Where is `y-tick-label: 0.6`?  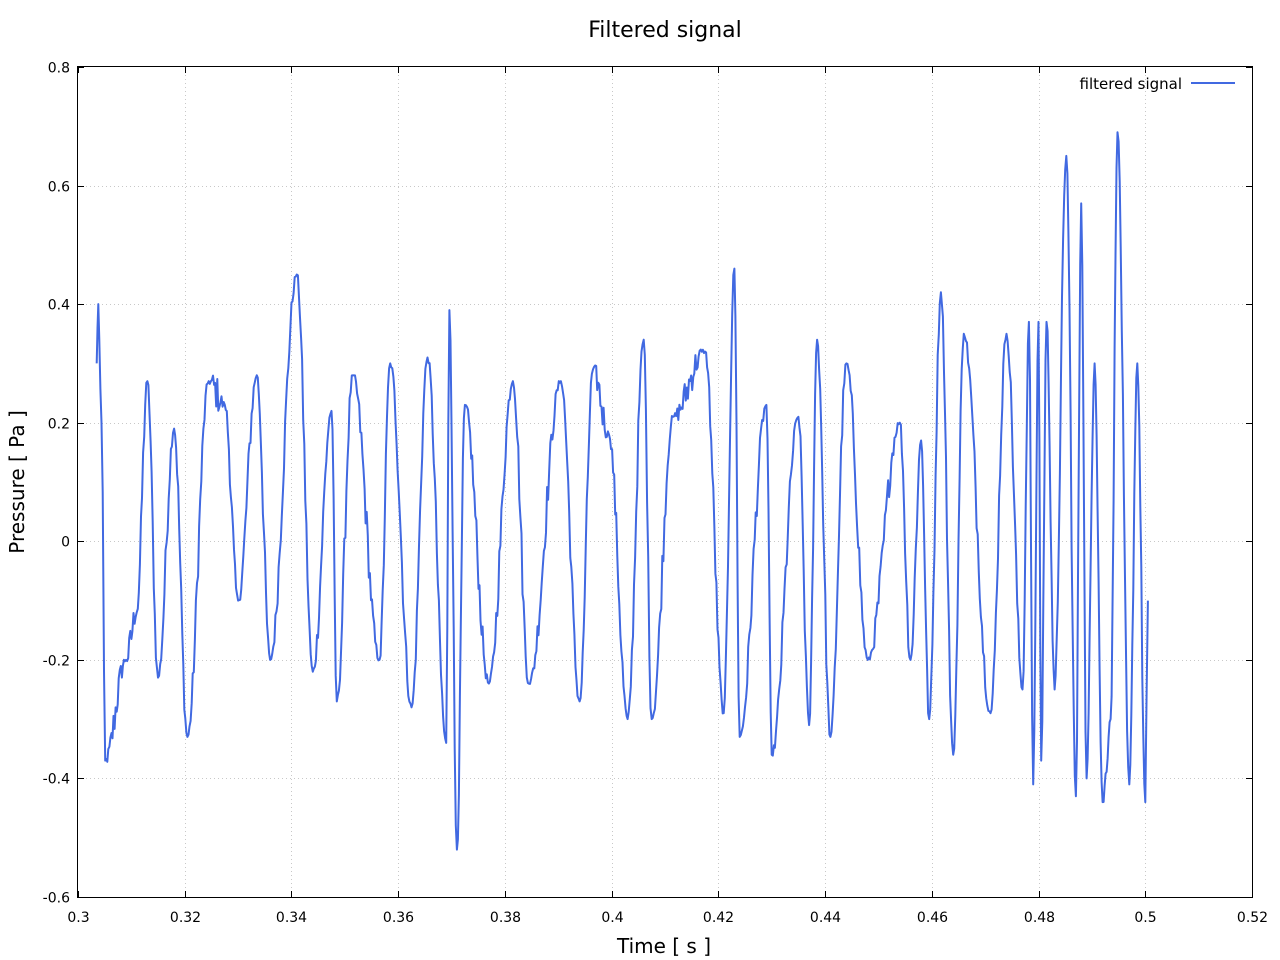 y-tick-label: 0.6 is located at coordinates (59, 188).